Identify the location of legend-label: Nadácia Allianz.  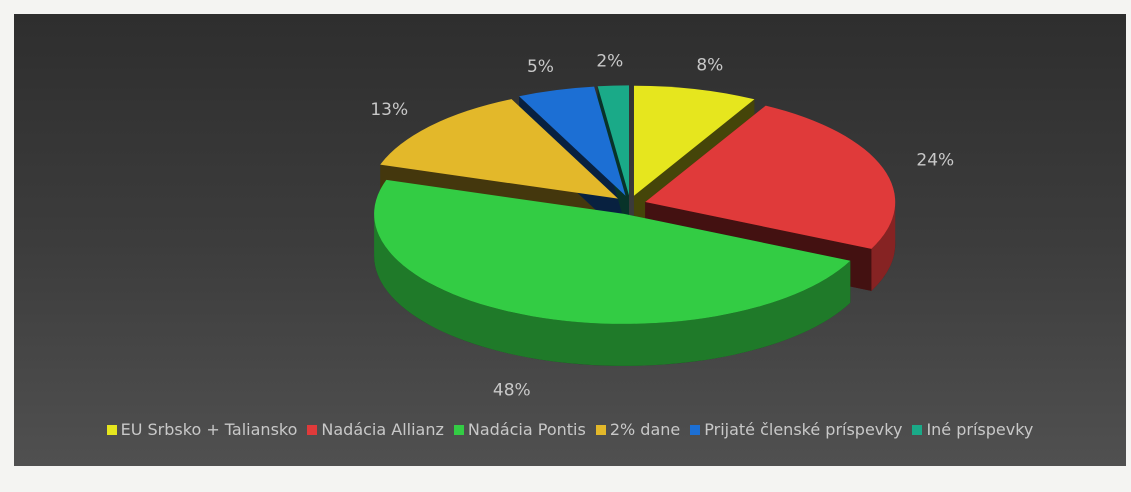
(382, 429).